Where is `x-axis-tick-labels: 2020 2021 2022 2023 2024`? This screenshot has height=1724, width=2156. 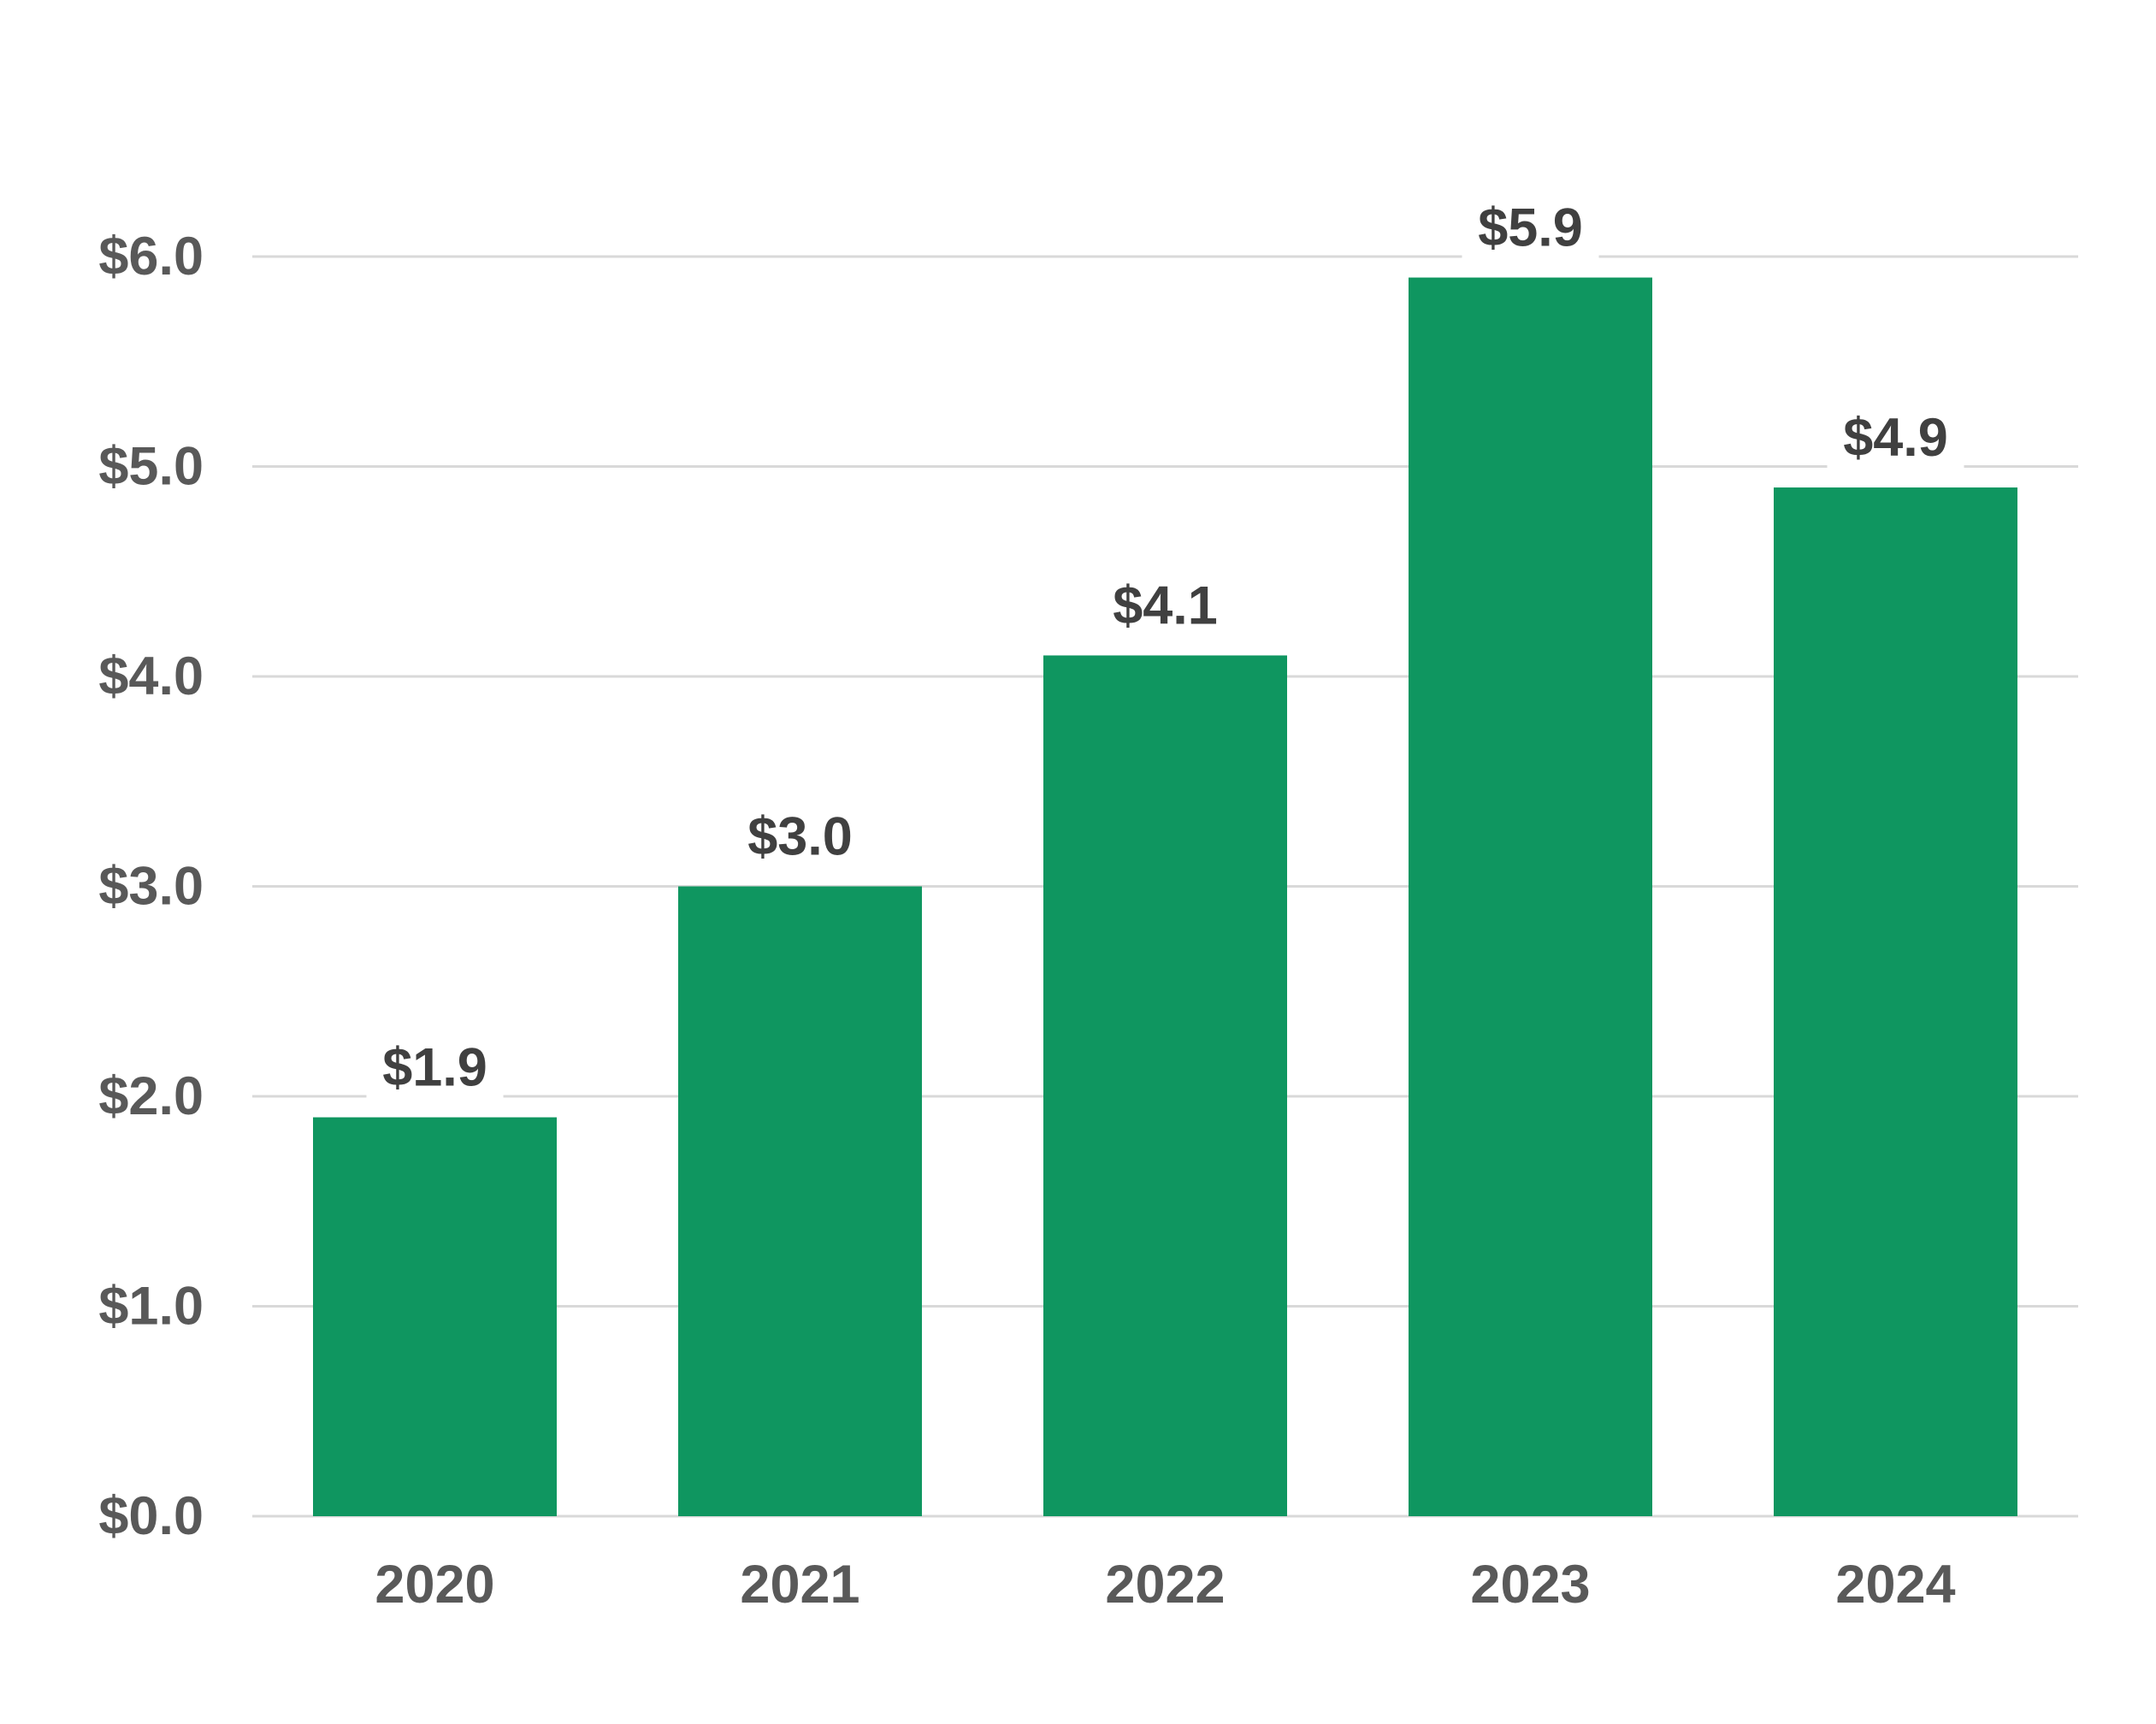 x-axis-tick-labels: 2020 2021 2022 2023 2024 is located at coordinates (1165, 1585).